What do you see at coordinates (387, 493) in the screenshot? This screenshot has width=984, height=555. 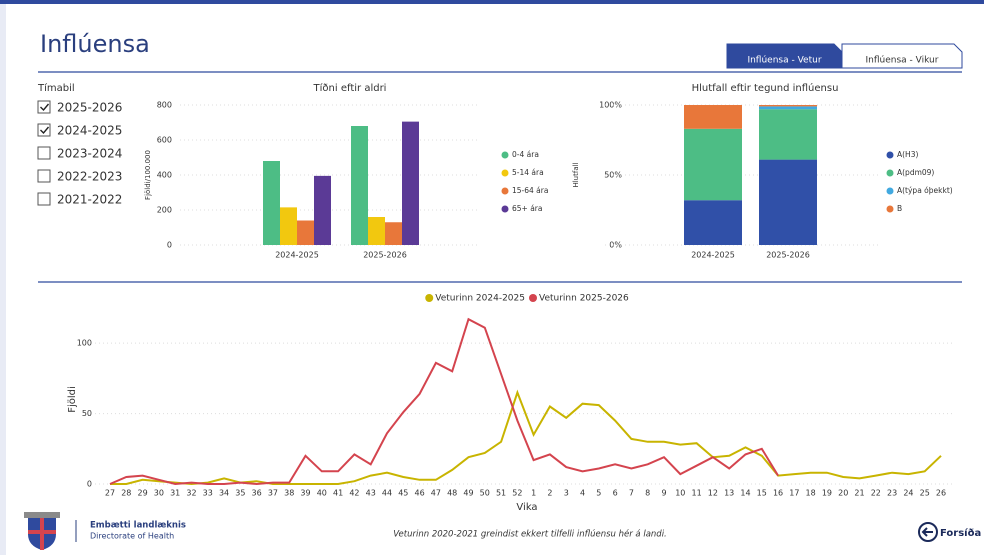 I see `x-tick-label: 44` at bounding box center [387, 493].